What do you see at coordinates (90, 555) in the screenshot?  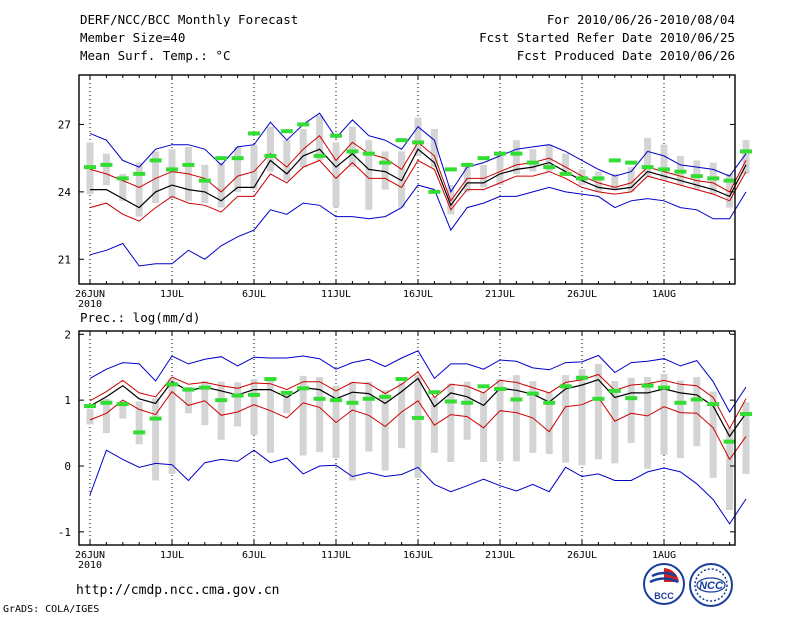 I see `precipitation-xtick-label: 26JUN` at bounding box center [90, 555].